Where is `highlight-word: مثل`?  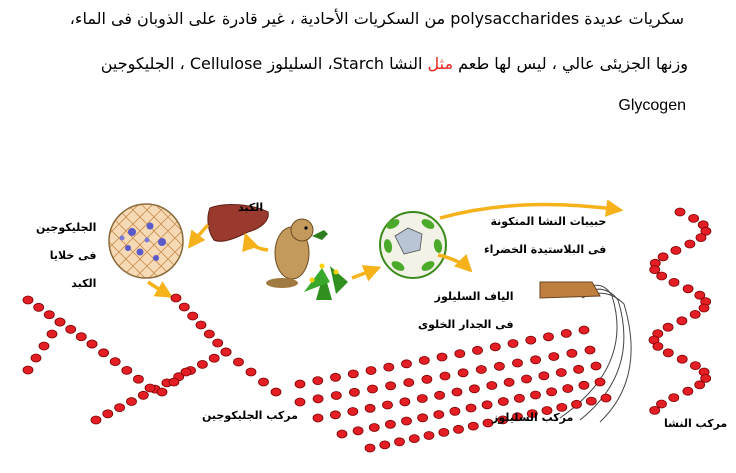 highlight-word: مثل is located at coordinates (440, 63).